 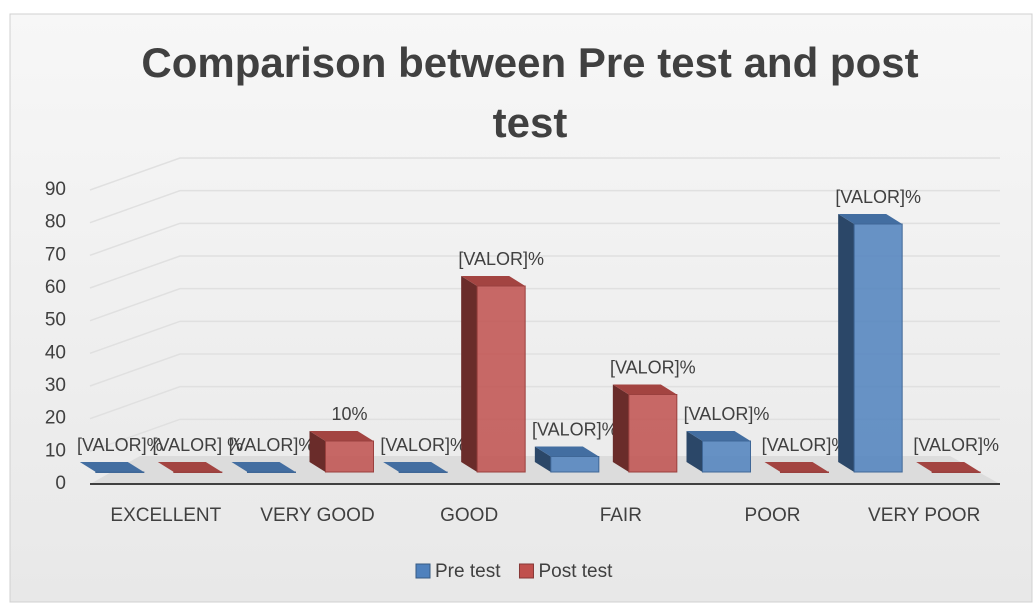 I want to click on x-tick-label: VERY POOR, so click(x=924, y=515).